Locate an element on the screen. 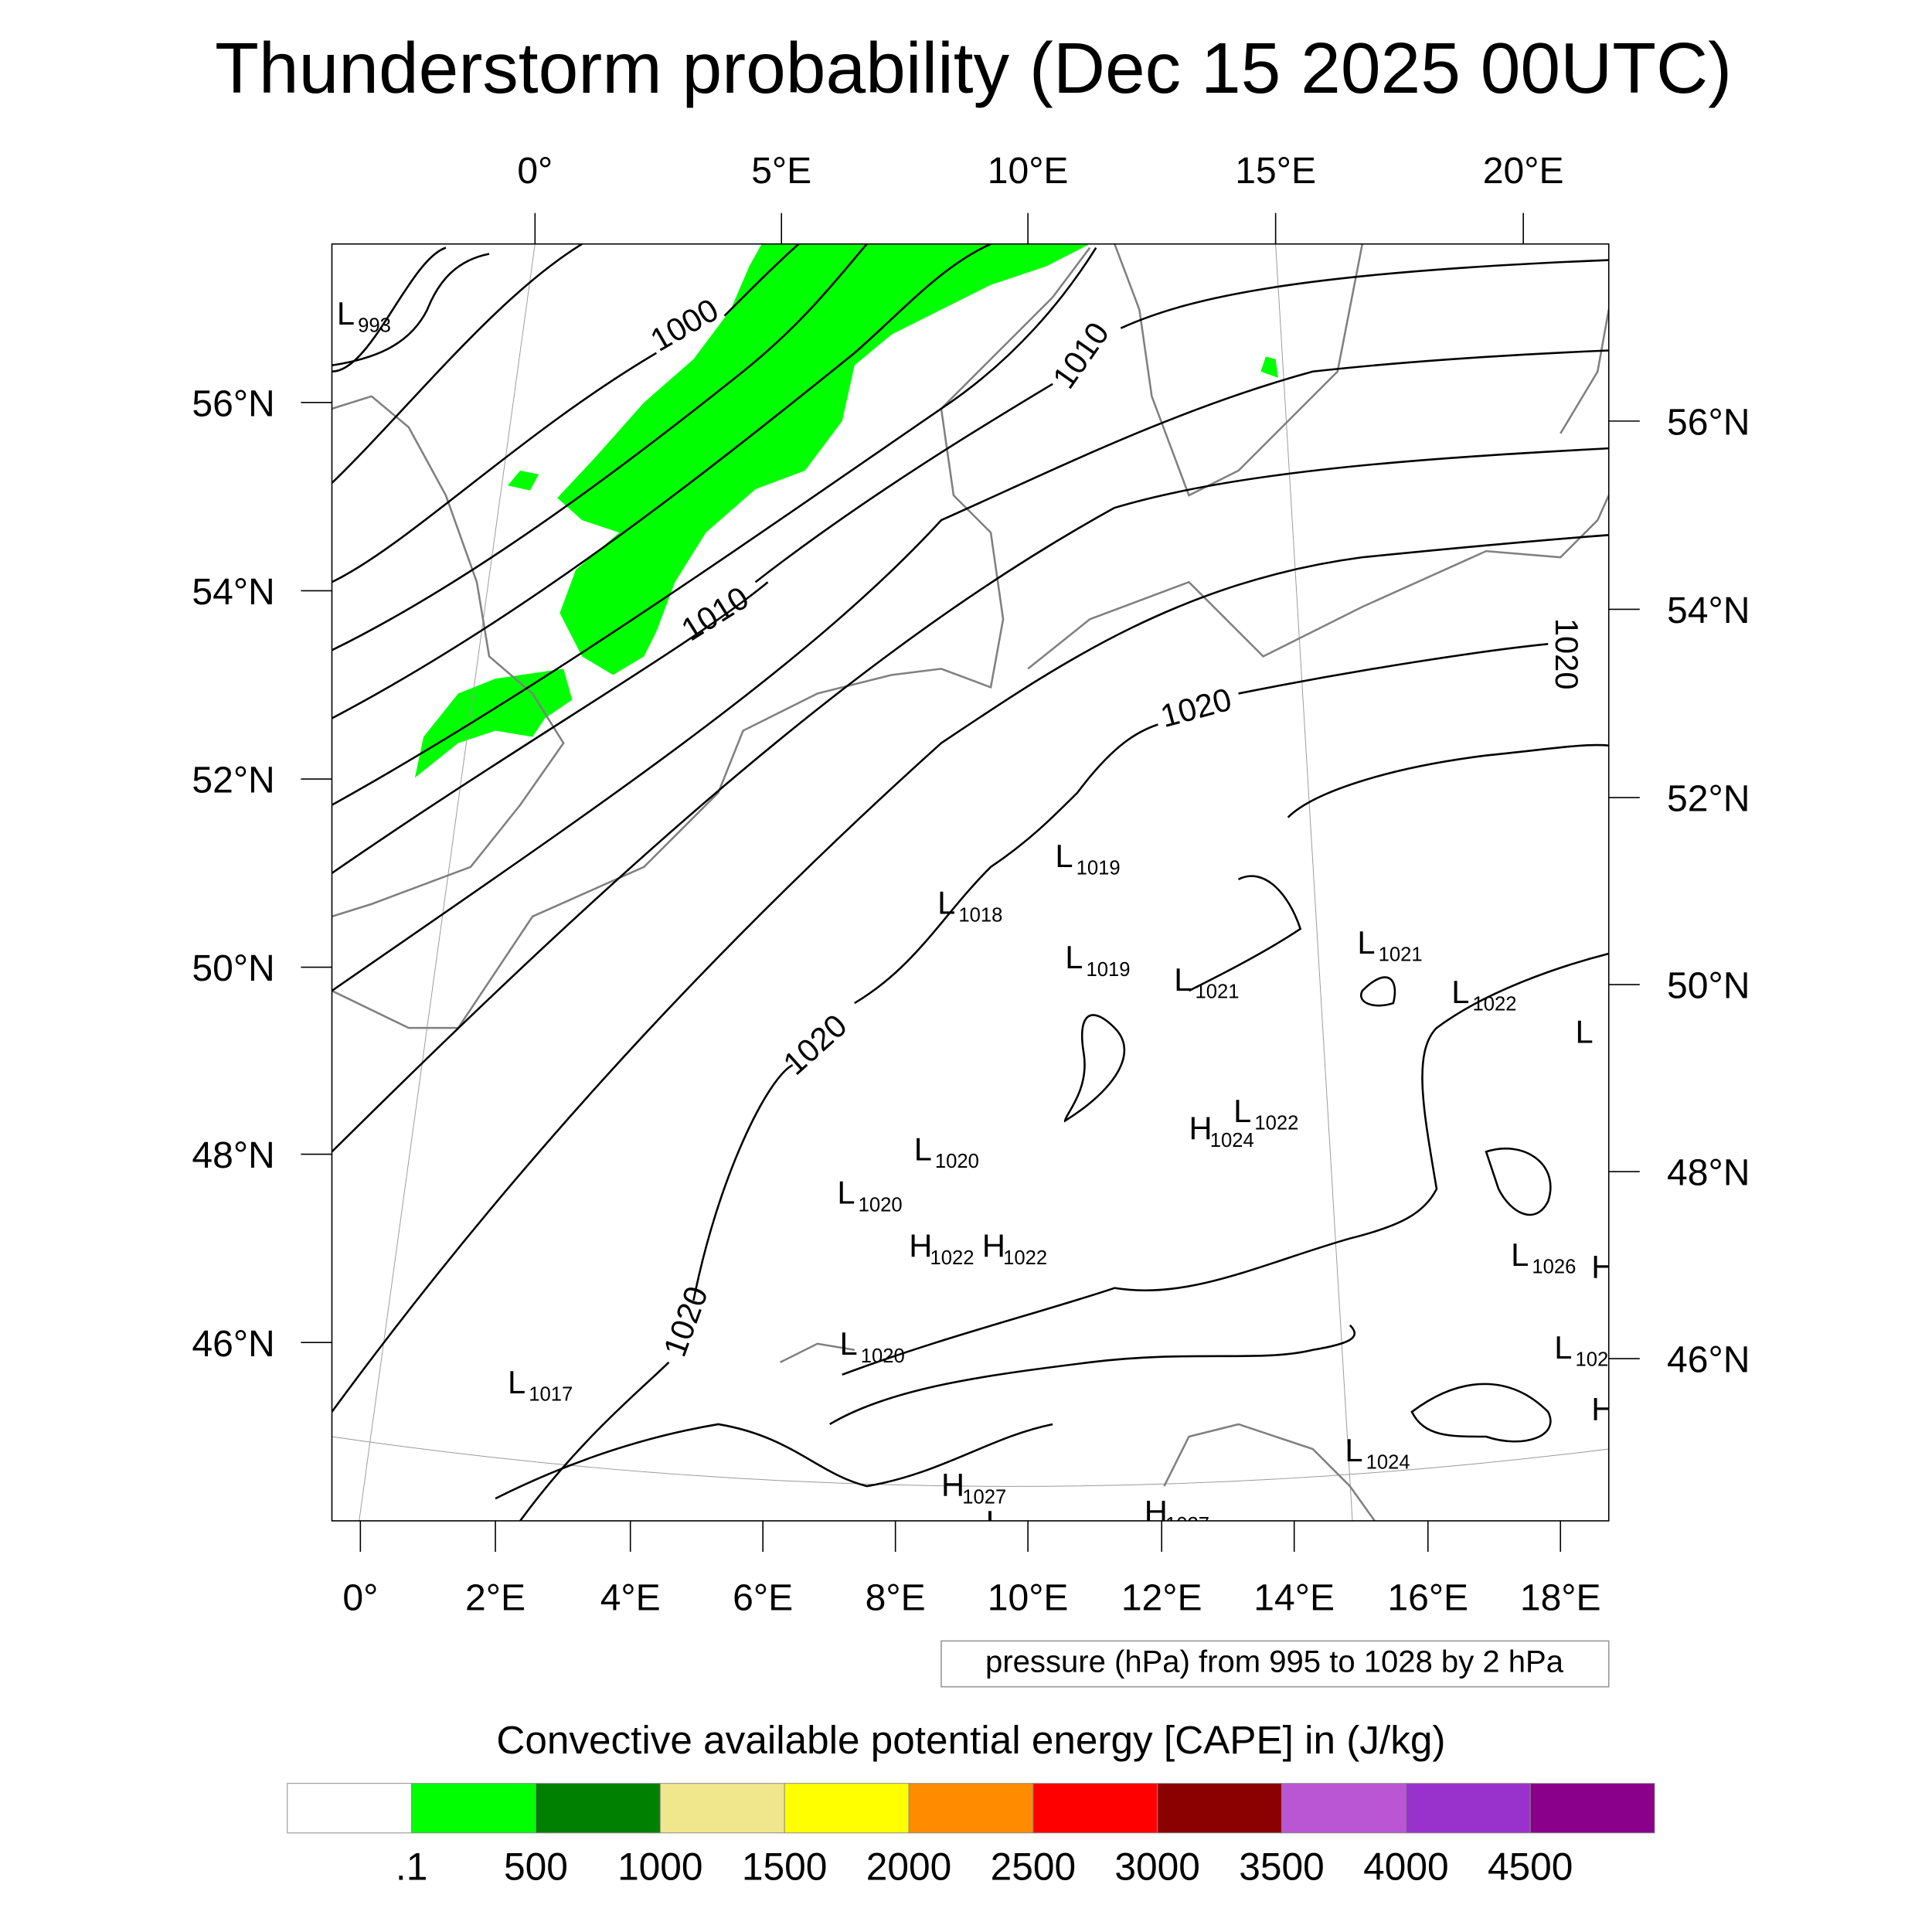  right-lat-label: 50°N is located at coordinates (1709, 986).